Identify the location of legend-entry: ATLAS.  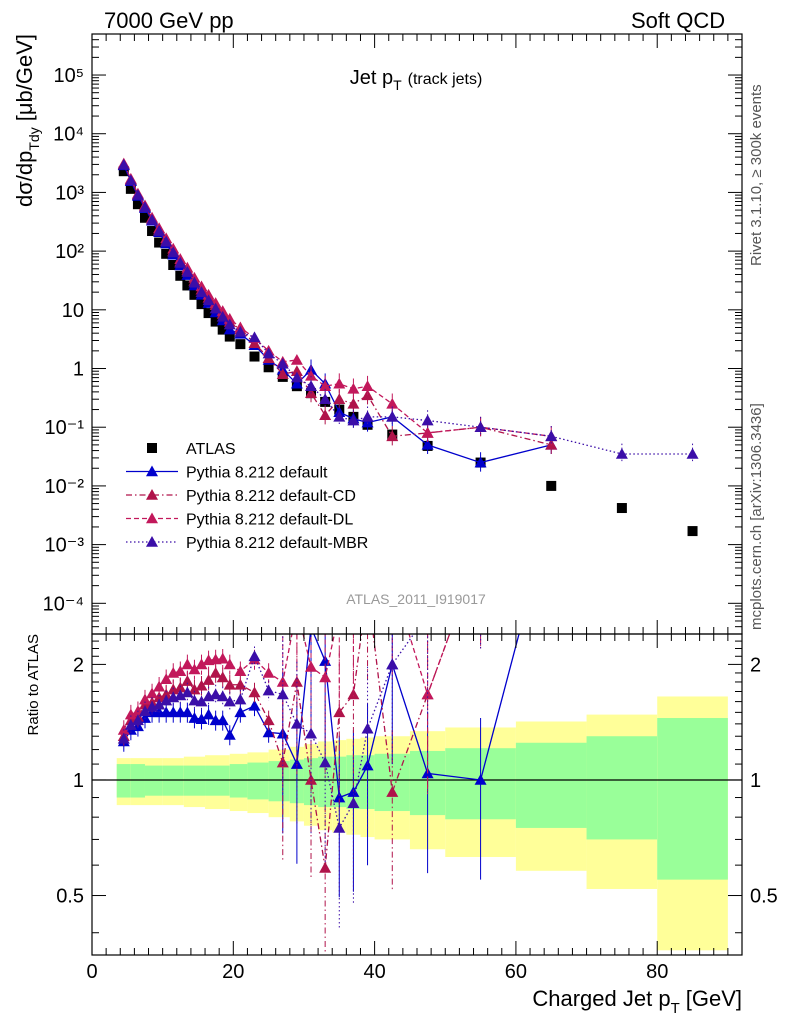
(211, 449).